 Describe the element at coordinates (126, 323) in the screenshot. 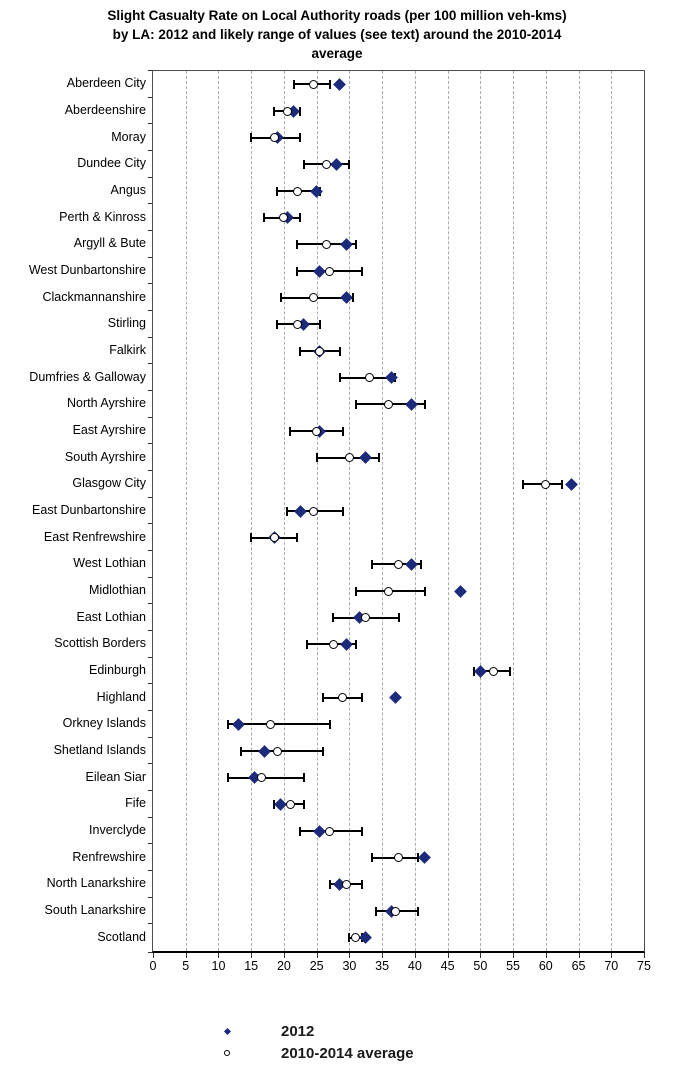

I see `category-label: Stirling` at that location.